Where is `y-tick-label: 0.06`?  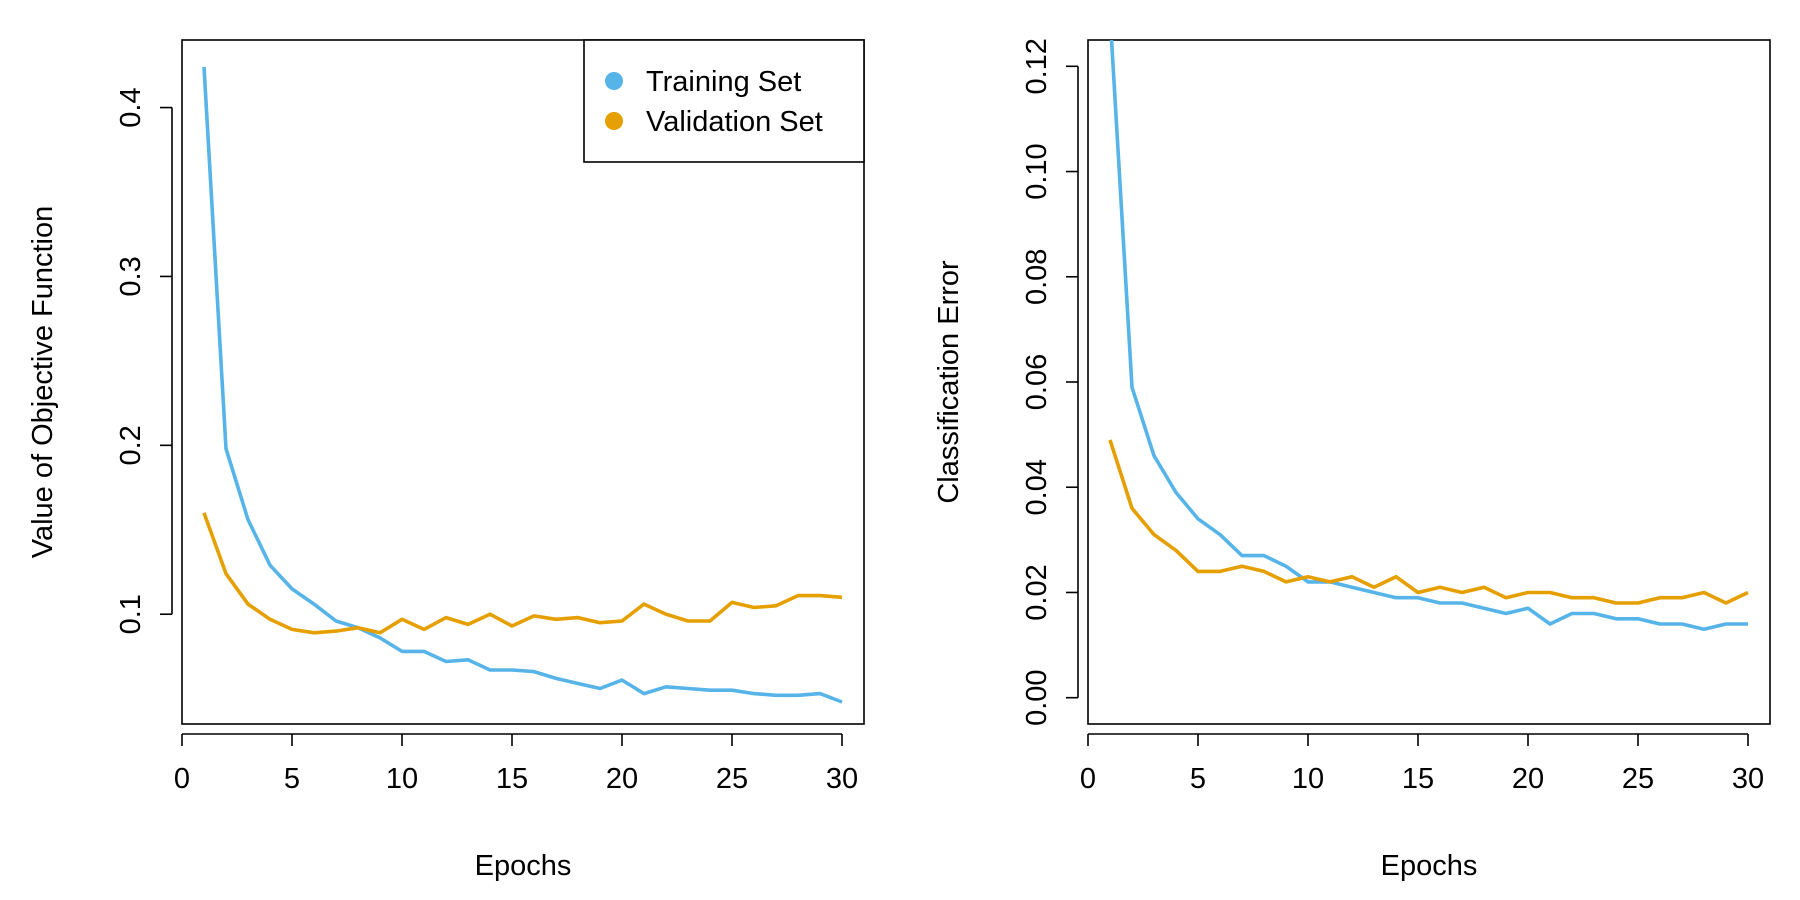
y-tick-label: 0.06 is located at coordinates (1037, 382).